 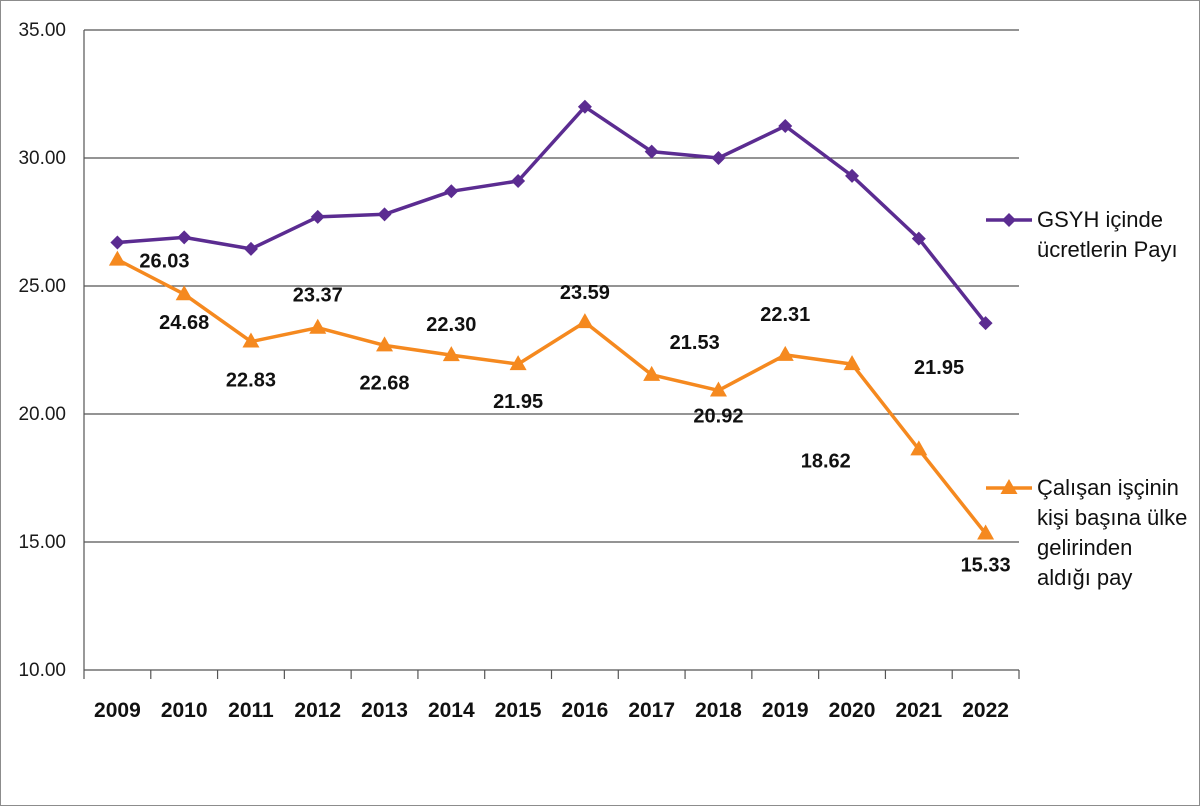 I want to click on legend-label: kişi başına ülke, so click(x=1112, y=517).